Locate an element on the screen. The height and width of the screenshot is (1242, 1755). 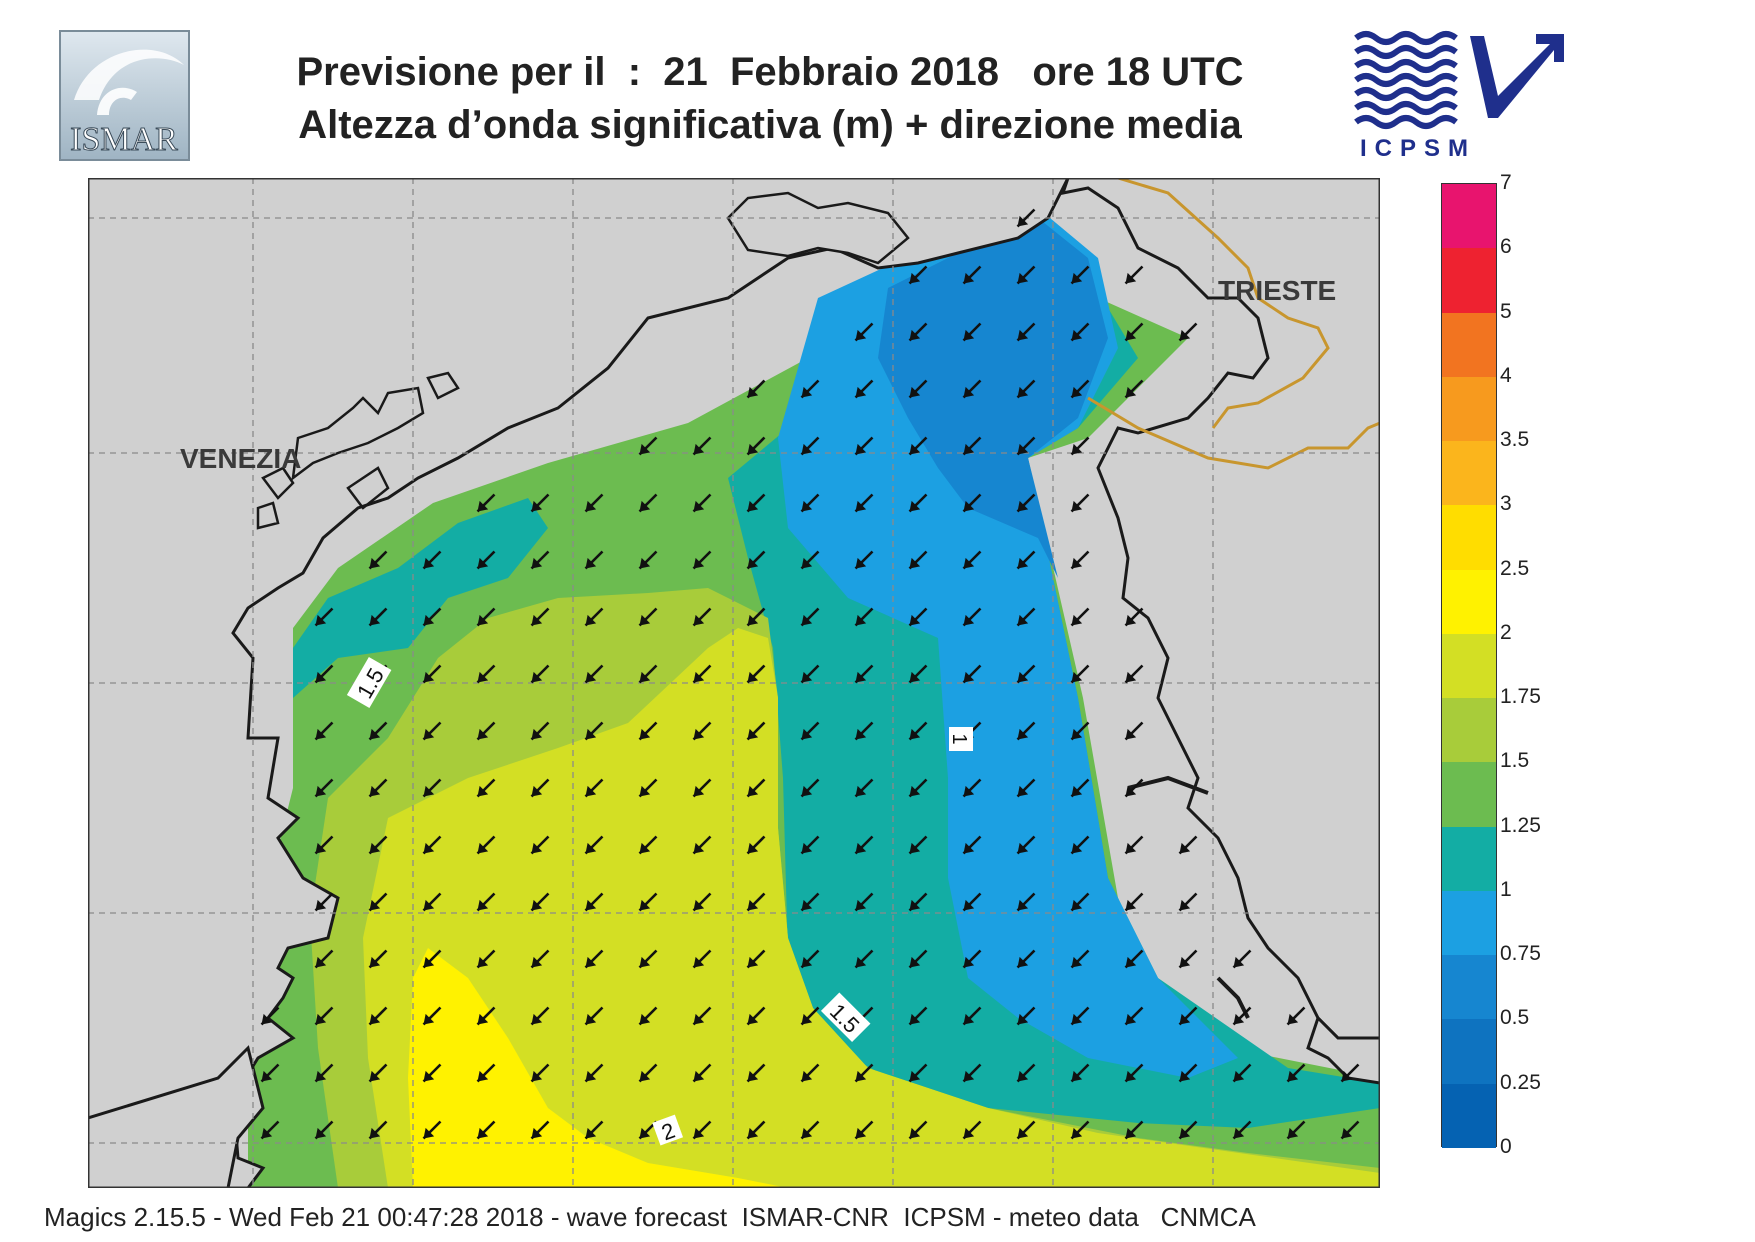
colorbar-tick-label: 0 is located at coordinates (1506, 1146).